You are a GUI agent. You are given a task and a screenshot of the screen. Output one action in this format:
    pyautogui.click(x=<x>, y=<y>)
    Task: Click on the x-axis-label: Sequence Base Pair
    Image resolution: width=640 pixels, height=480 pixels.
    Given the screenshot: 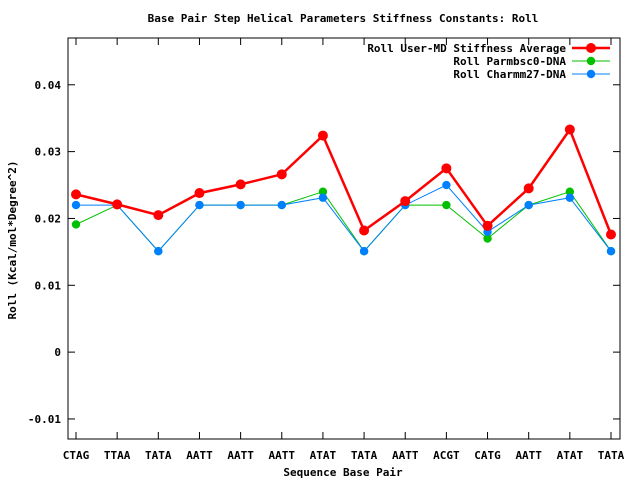 What is the action you would take?
    pyautogui.click(x=343, y=472)
    